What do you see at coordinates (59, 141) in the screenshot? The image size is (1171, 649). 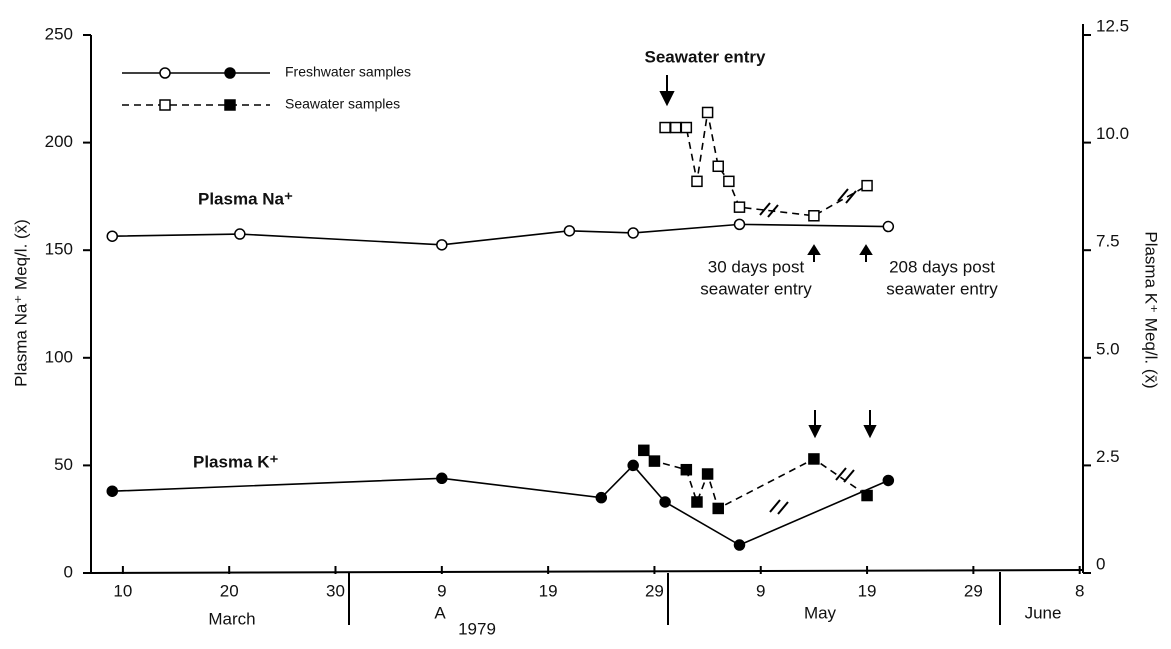 I see `y-tick-label: 200` at bounding box center [59, 141].